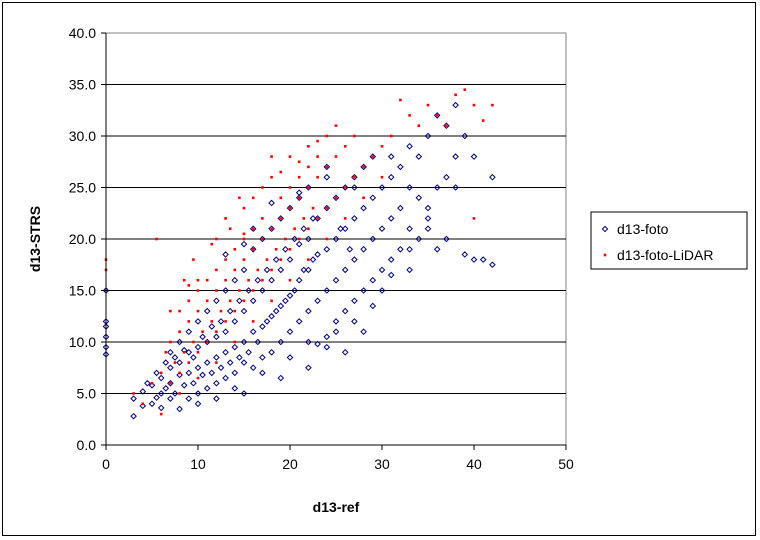 This screenshot has width=760, height=540. Describe the element at coordinates (382, 464) in the screenshot. I see `x-tick-label: 30` at that location.